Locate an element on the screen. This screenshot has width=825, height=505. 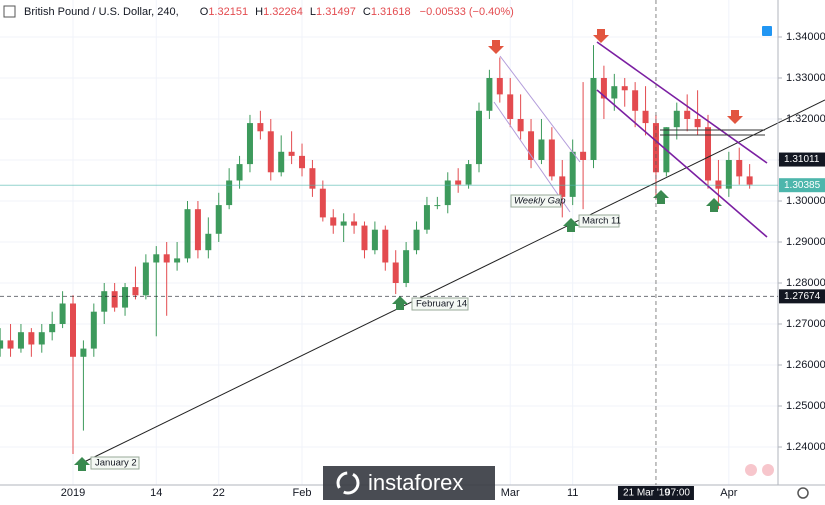
channel-upper is located at coordinates (682, 102).